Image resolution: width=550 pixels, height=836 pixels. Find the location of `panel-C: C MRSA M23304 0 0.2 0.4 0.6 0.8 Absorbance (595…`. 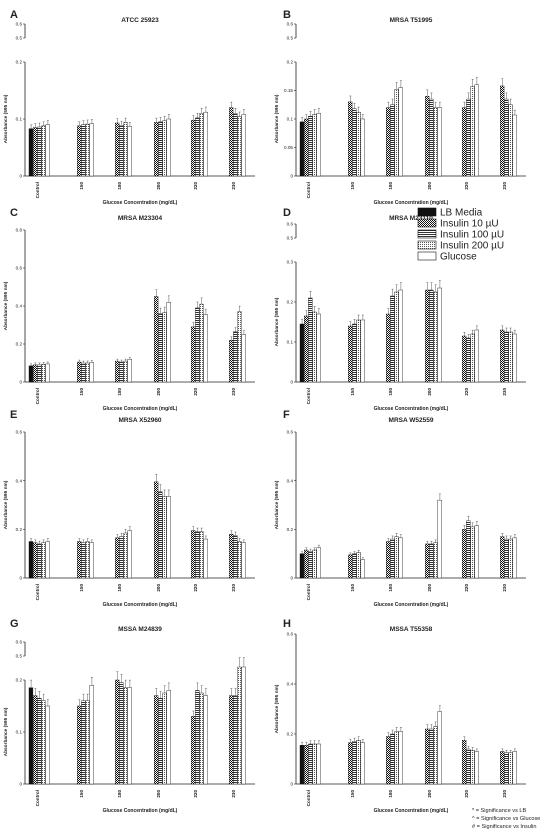

panel-C: C MRSA M23304 0 0.2 0.4 0.6 0.8 Absorbance (595… is located at coordinates (129, 309).